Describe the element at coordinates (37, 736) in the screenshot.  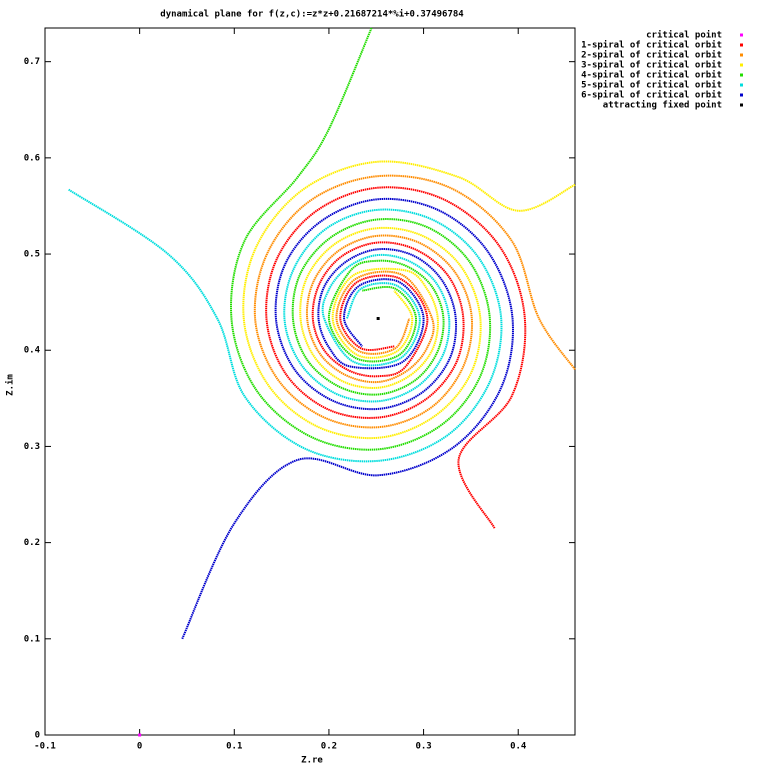
I see `y-tick-label: 0` at that location.